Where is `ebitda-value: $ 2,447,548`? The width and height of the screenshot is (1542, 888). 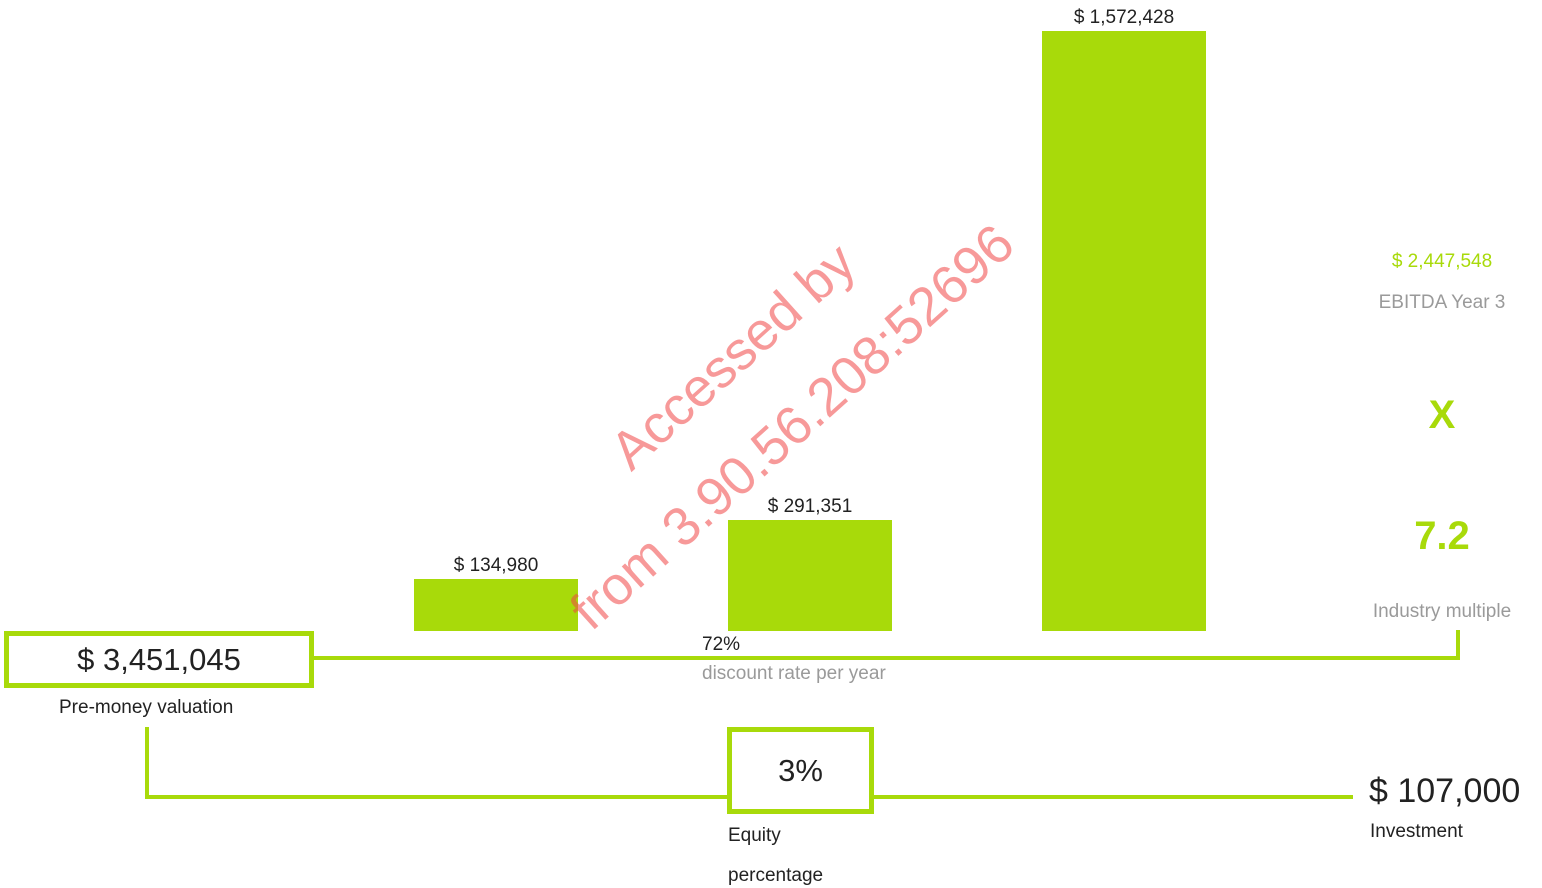 ebitda-value: $ 2,447,548 is located at coordinates (1442, 261).